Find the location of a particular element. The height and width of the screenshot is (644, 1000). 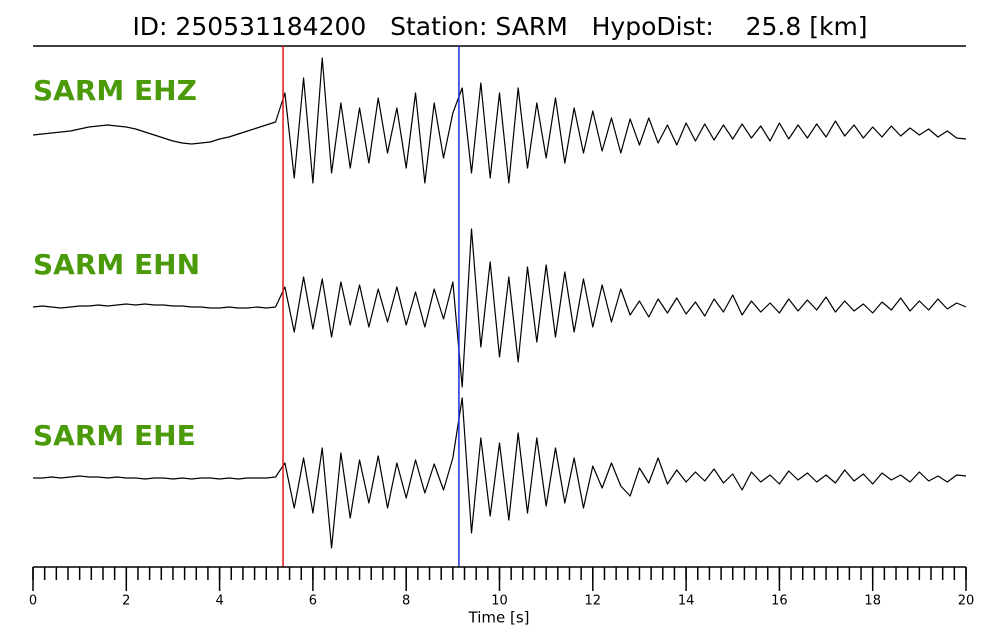

x-tick-label: 18 is located at coordinates (872, 601).